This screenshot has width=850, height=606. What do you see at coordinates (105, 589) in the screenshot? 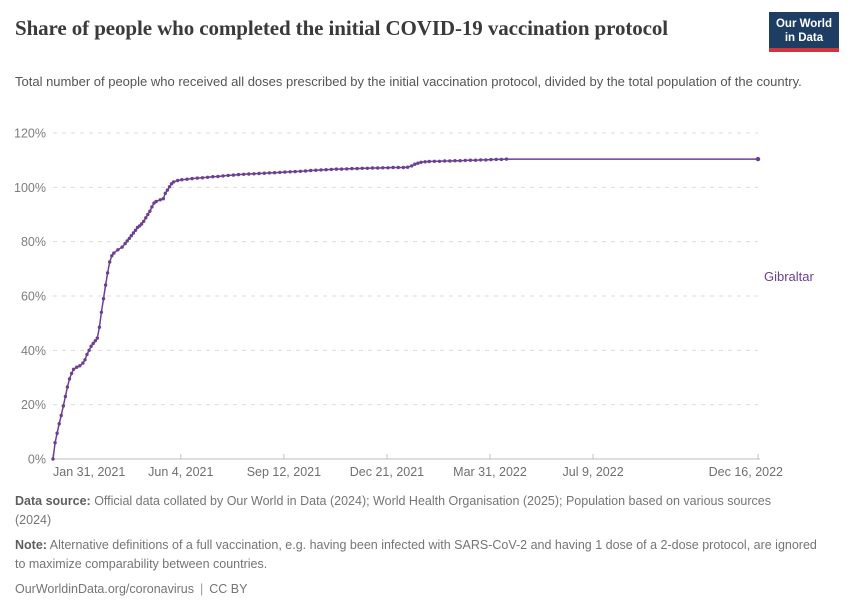
I see `owid-link: OurWorldinData.org/coronavirus` at bounding box center [105, 589].